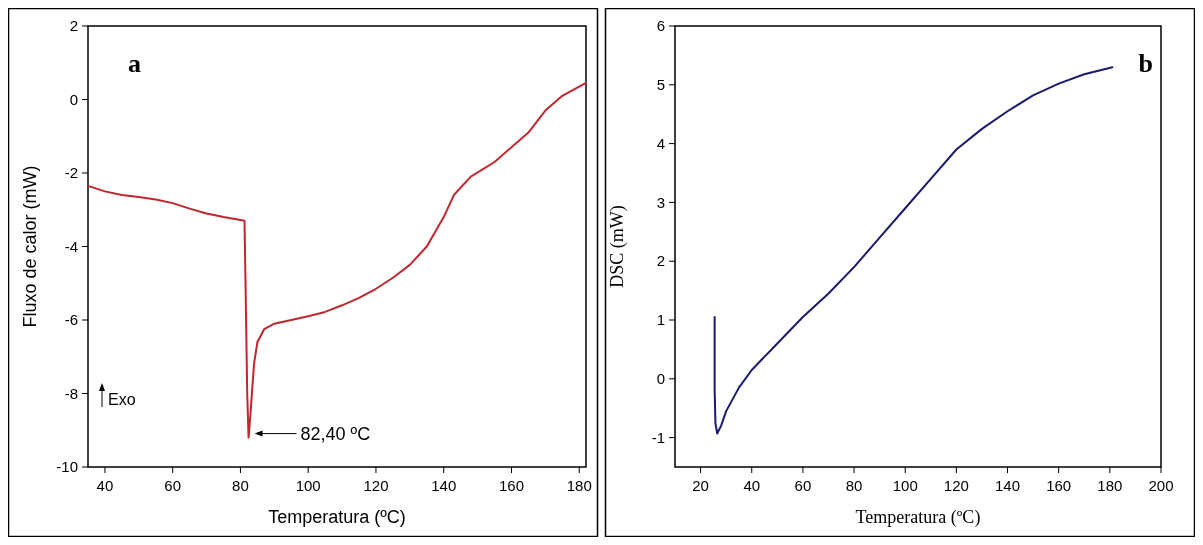  I want to click on annotation: a, so click(134, 63).